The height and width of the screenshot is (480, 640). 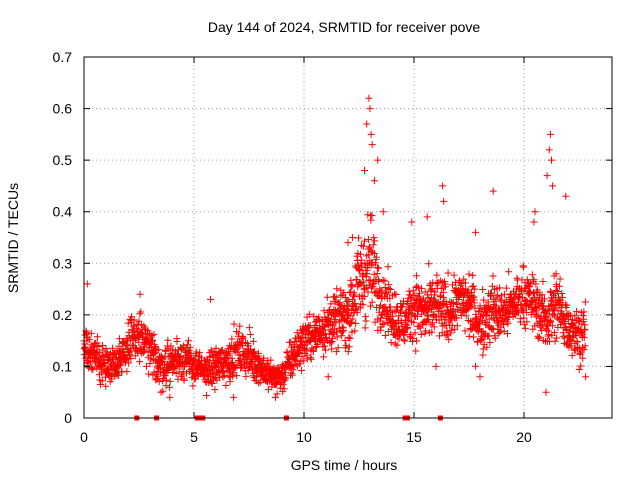 I want to click on x-tick-label: 0, so click(x=84, y=437).